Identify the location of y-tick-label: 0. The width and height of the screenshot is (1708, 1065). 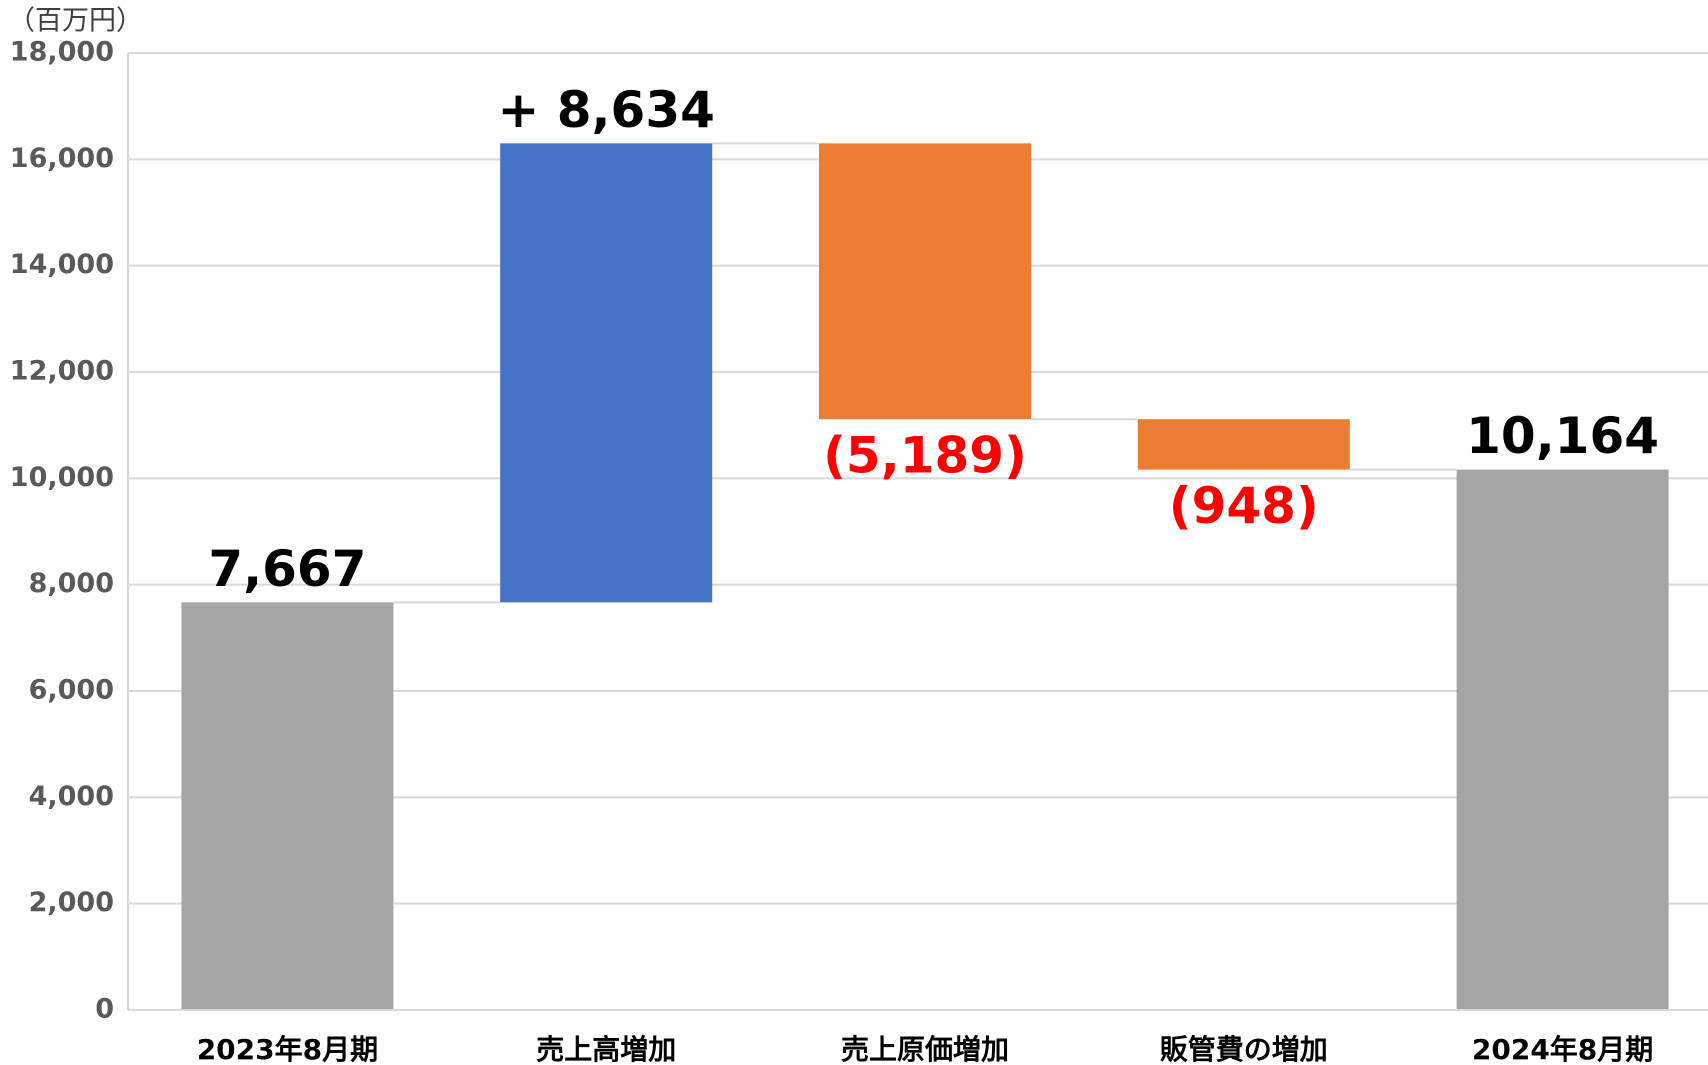
(104, 1009).